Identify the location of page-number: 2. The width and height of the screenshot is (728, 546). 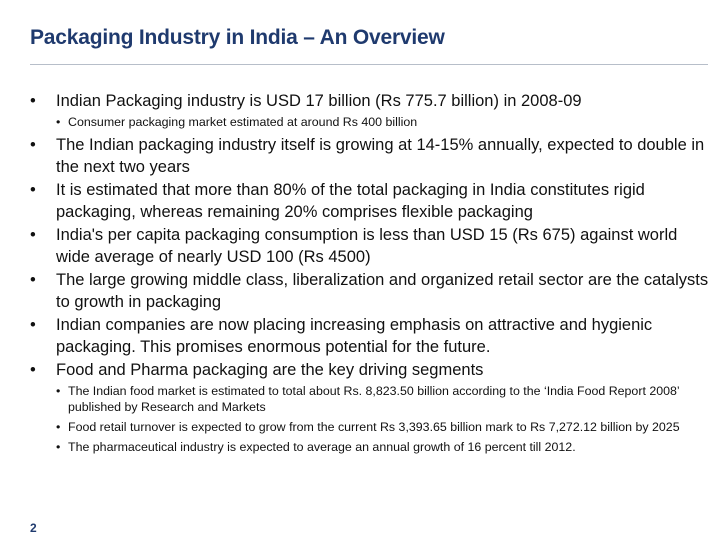
(33, 528).